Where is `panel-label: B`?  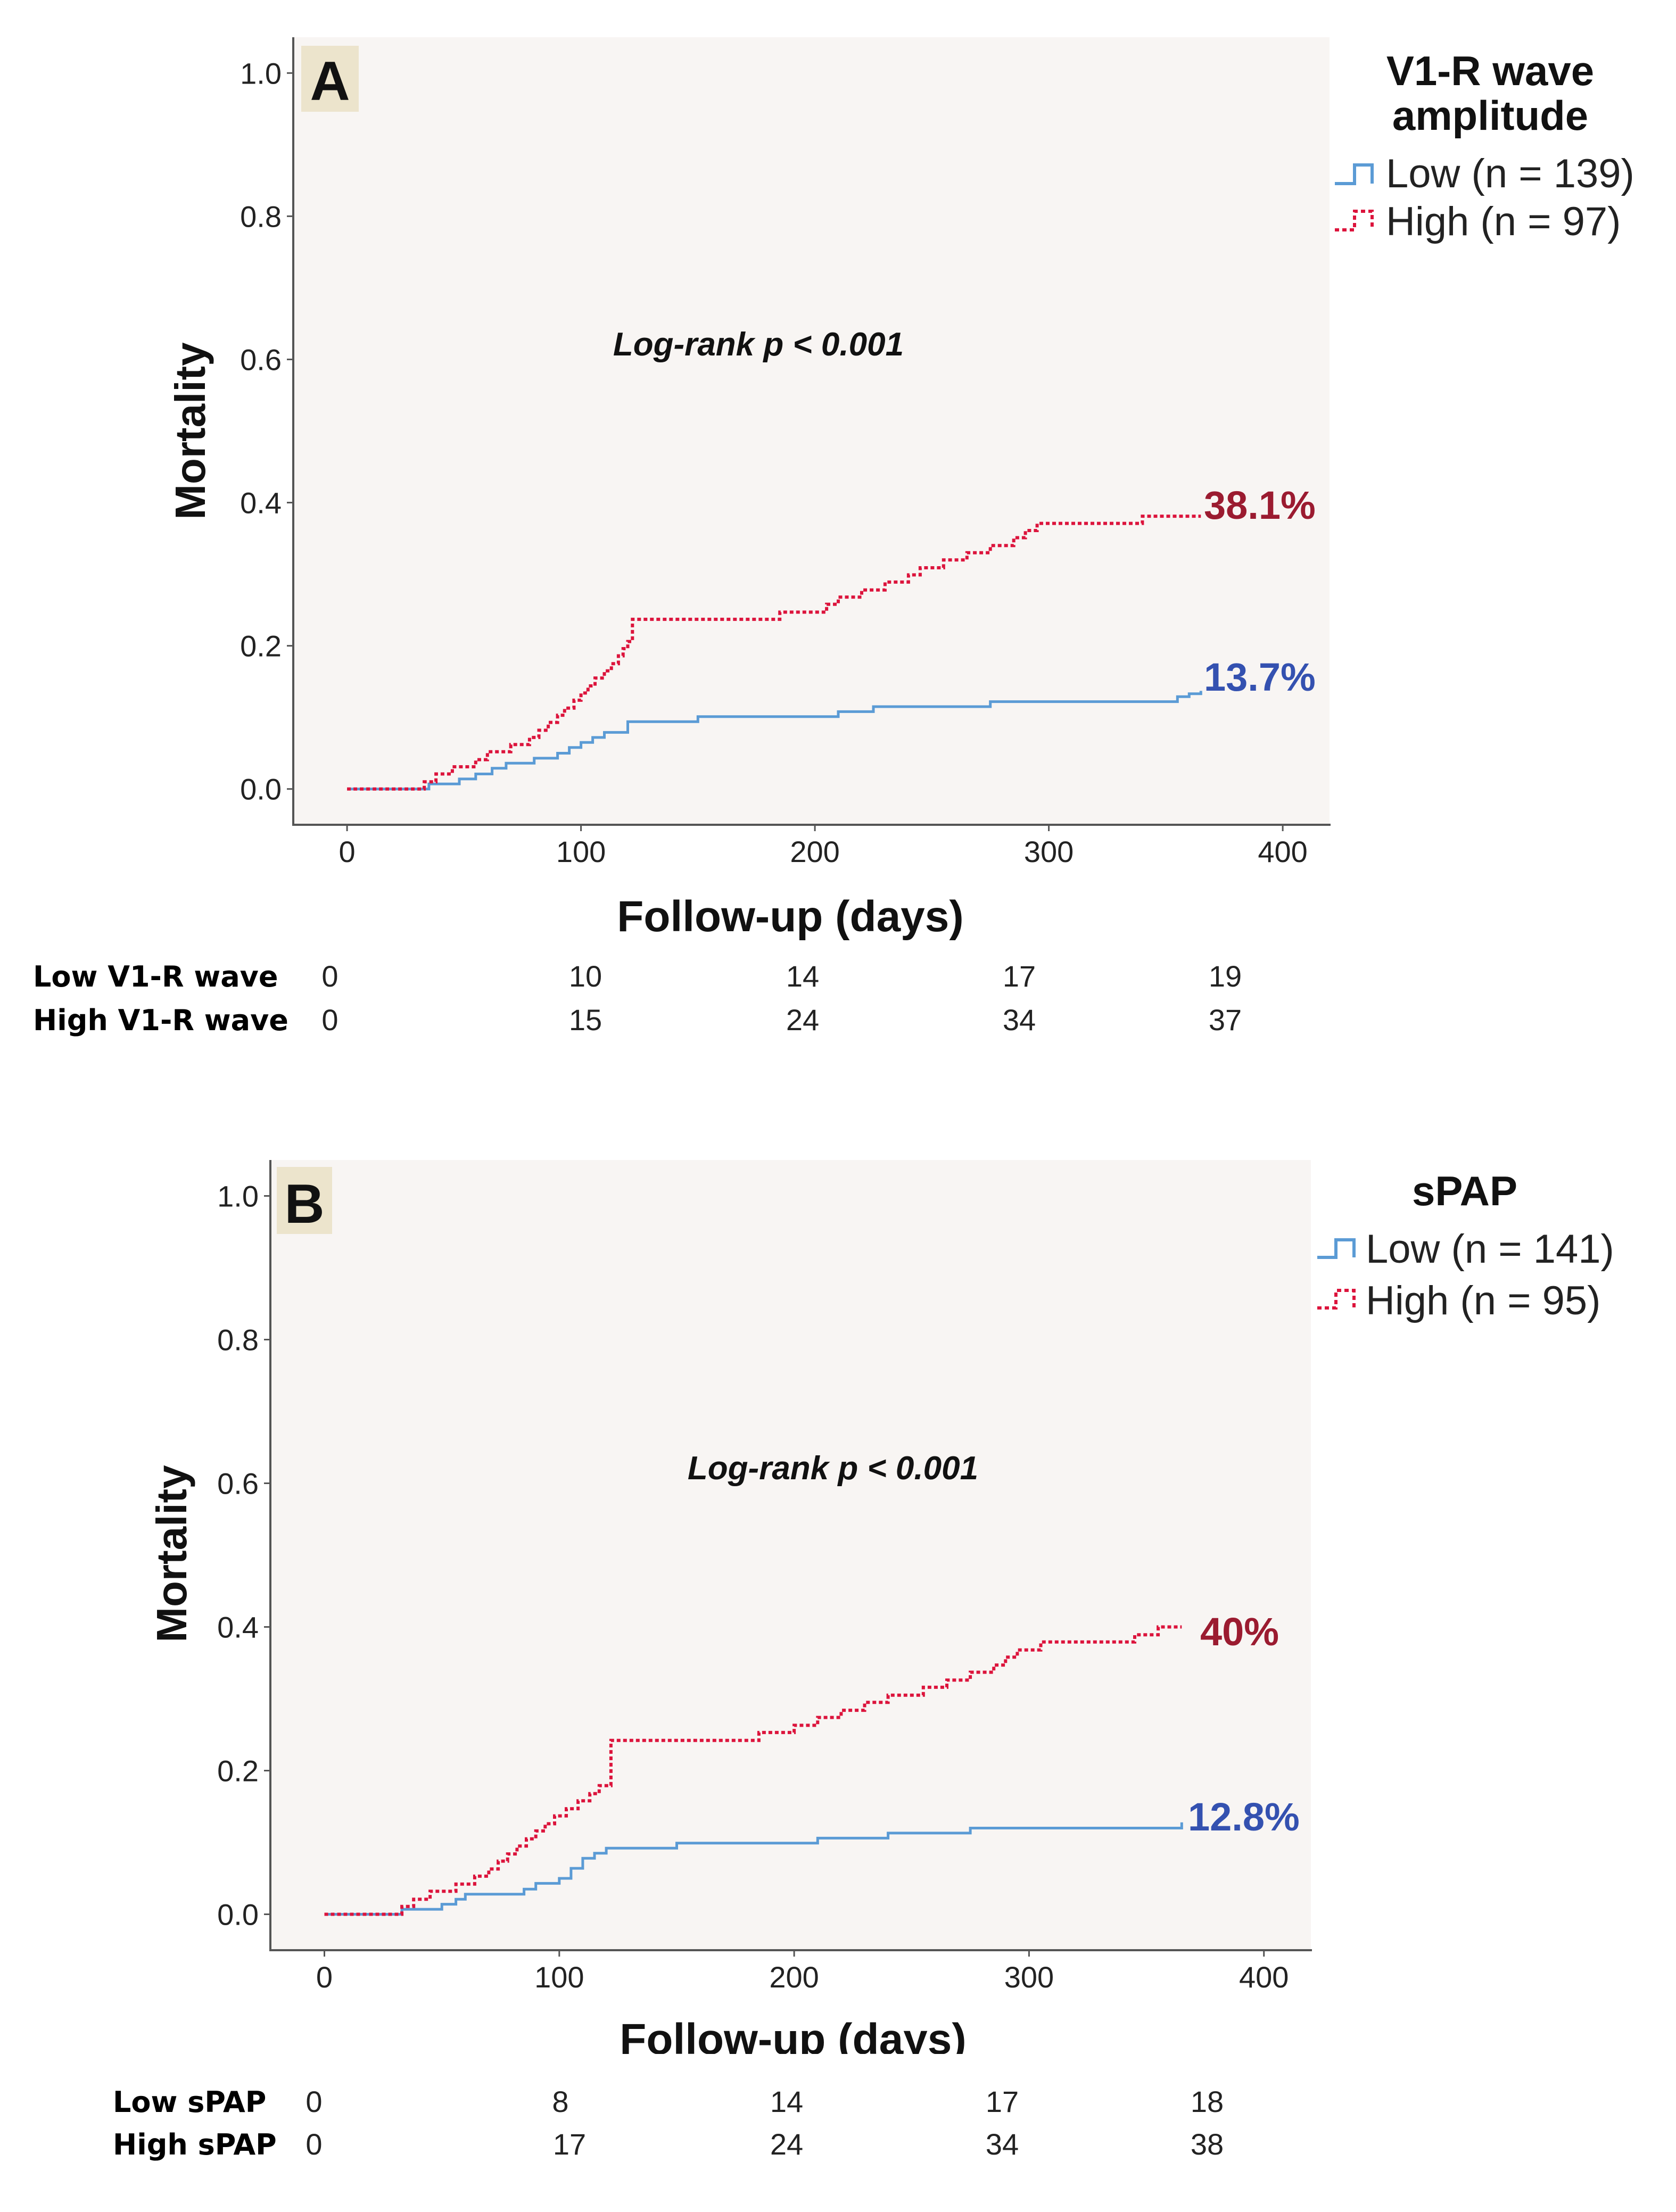
panel-label: B is located at coordinates (304, 1204).